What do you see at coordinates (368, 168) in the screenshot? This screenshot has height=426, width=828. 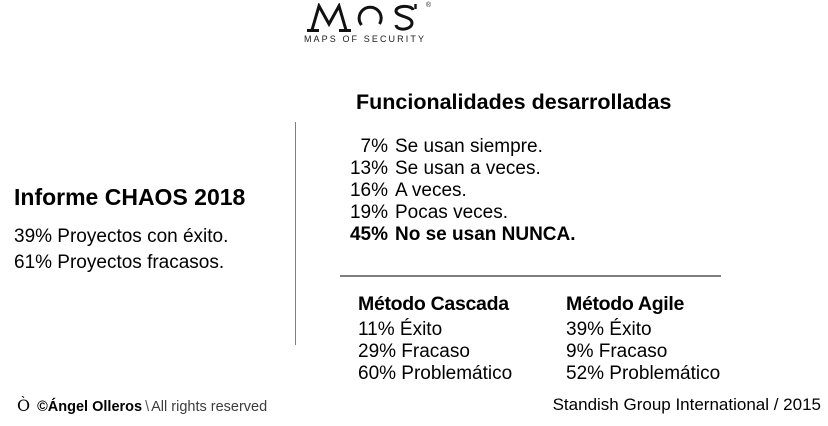 I see `usage-stat-pct: 13%` at bounding box center [368, 168].